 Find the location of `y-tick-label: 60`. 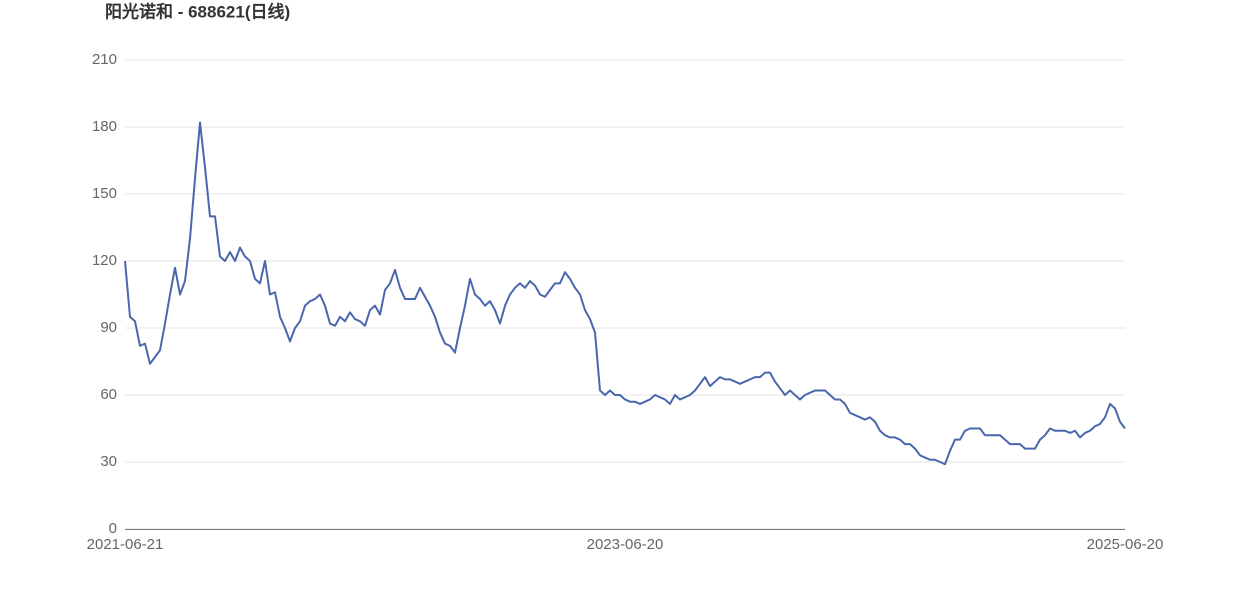

y-tick-label: 60 is located at coordinates (108, 394).